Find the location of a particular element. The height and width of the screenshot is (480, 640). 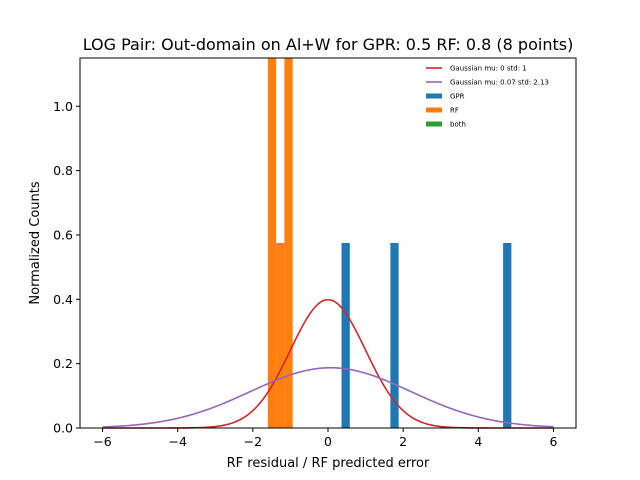

y-tick-label: 1.0 is located at coordinates (63, 106).